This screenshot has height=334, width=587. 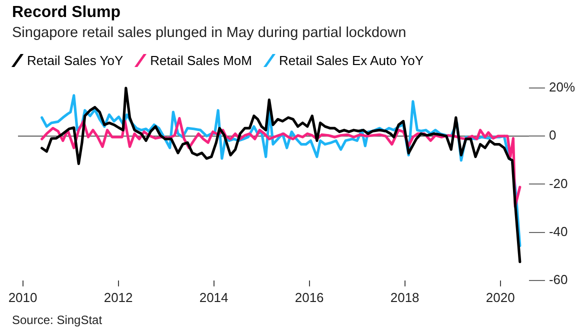 What do you see at coordinates (562, 87) in the screenshot?
I see `y-tick-label: 20%` at bounding box center [562, 87].